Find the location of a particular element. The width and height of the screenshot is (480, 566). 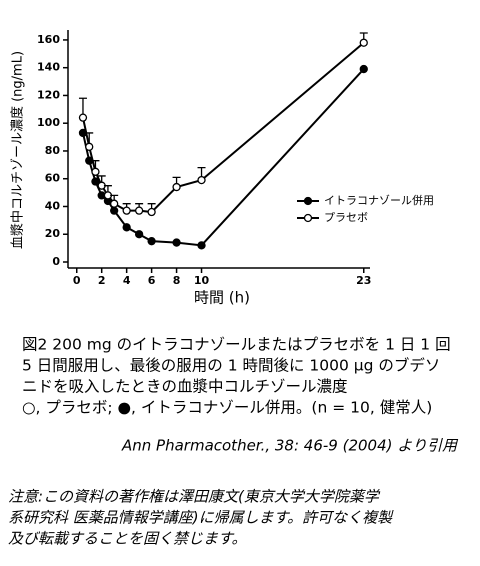

y-tick-label: 60 is located at coordinates (53, 178).